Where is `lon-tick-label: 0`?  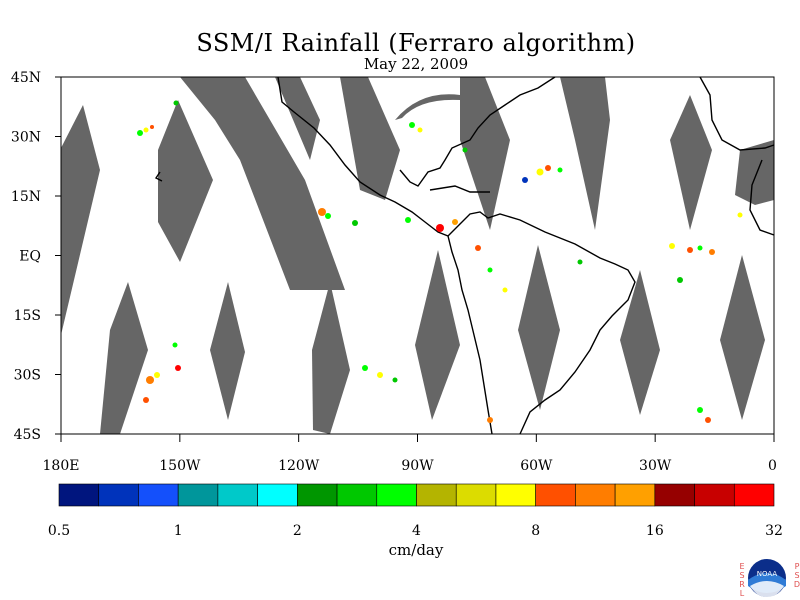 lon-tick-label: 0 is located at coordinates (772, 466).